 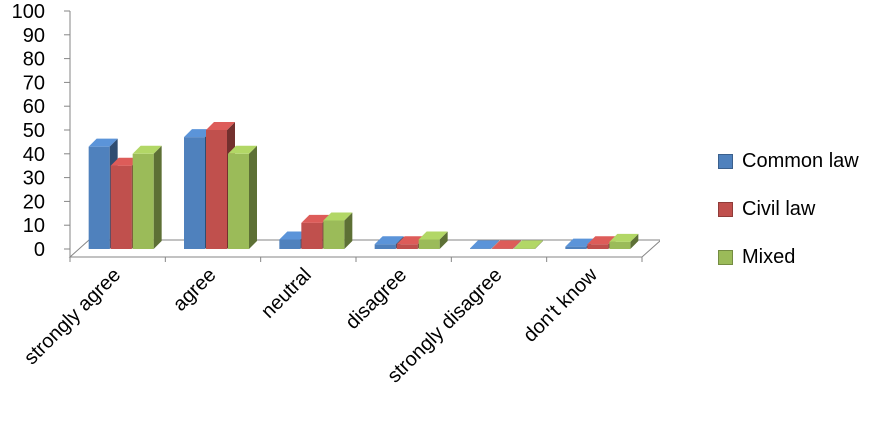 I want to click on bar-mixed-strongly-disagree, so click(x=528, y=244).